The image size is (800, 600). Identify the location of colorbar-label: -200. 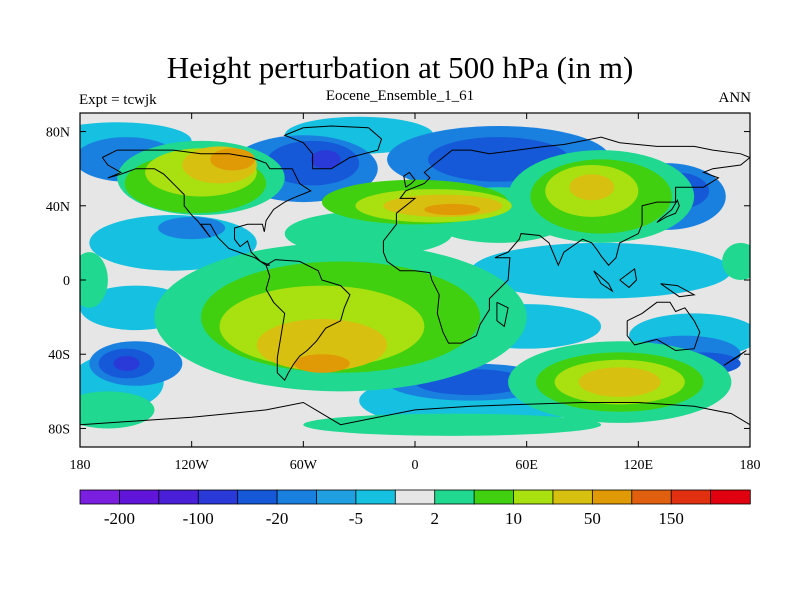
(119, 518).